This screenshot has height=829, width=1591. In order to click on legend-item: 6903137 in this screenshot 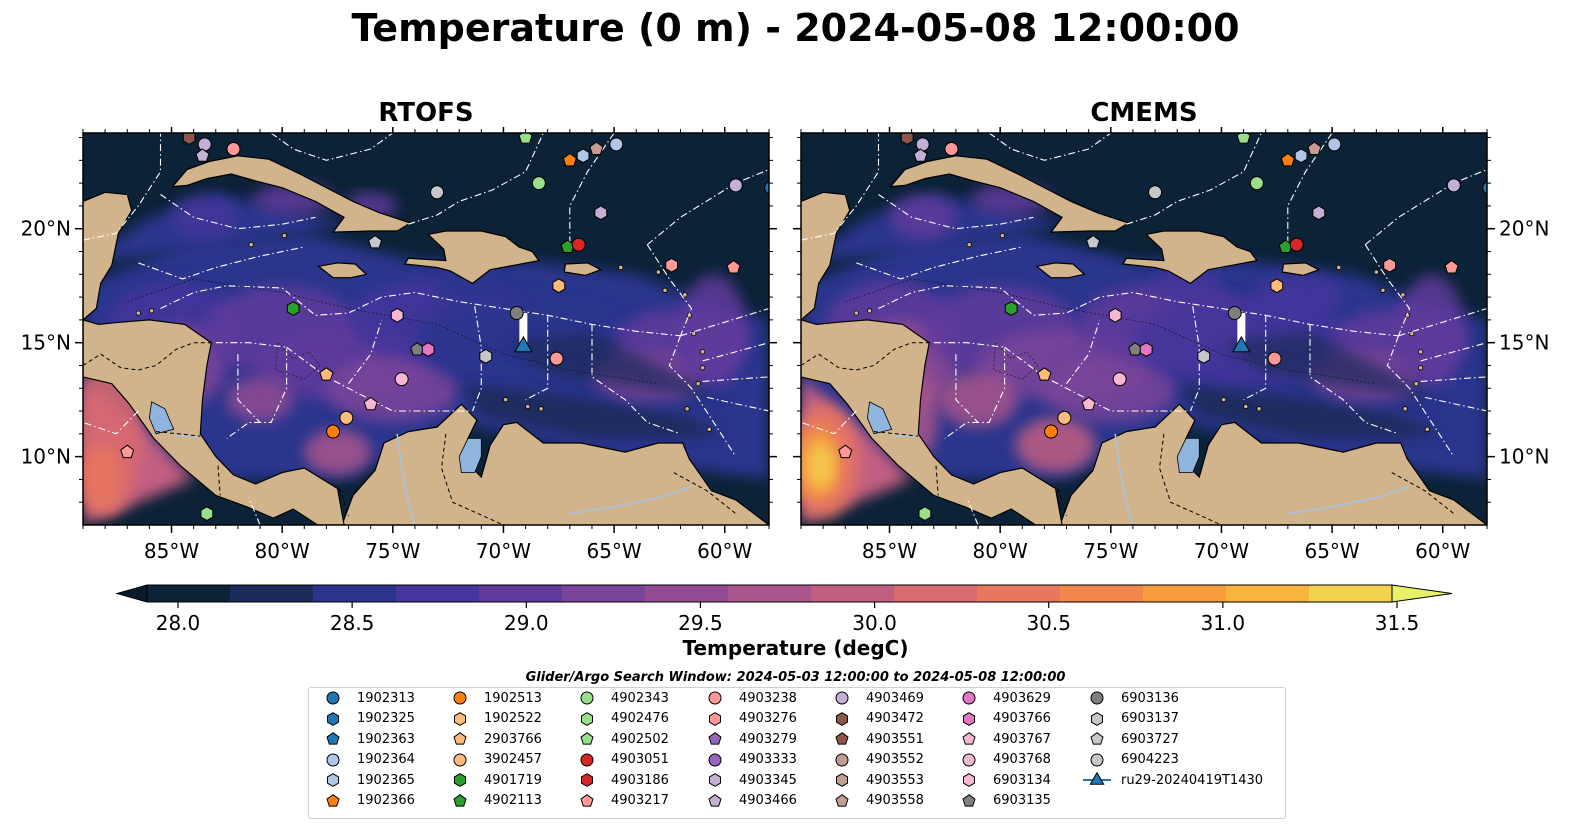, I will do `click(1130, 719)`.